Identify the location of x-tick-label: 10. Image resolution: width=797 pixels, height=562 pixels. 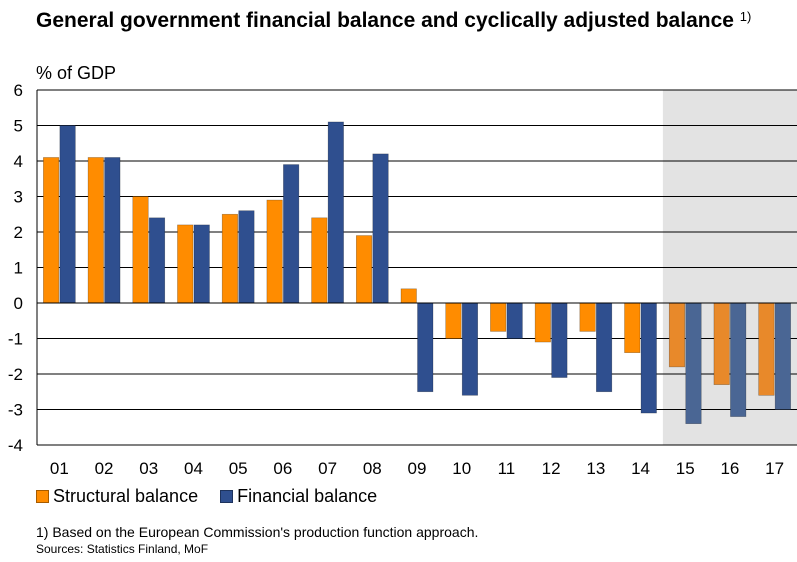
(461, 468).